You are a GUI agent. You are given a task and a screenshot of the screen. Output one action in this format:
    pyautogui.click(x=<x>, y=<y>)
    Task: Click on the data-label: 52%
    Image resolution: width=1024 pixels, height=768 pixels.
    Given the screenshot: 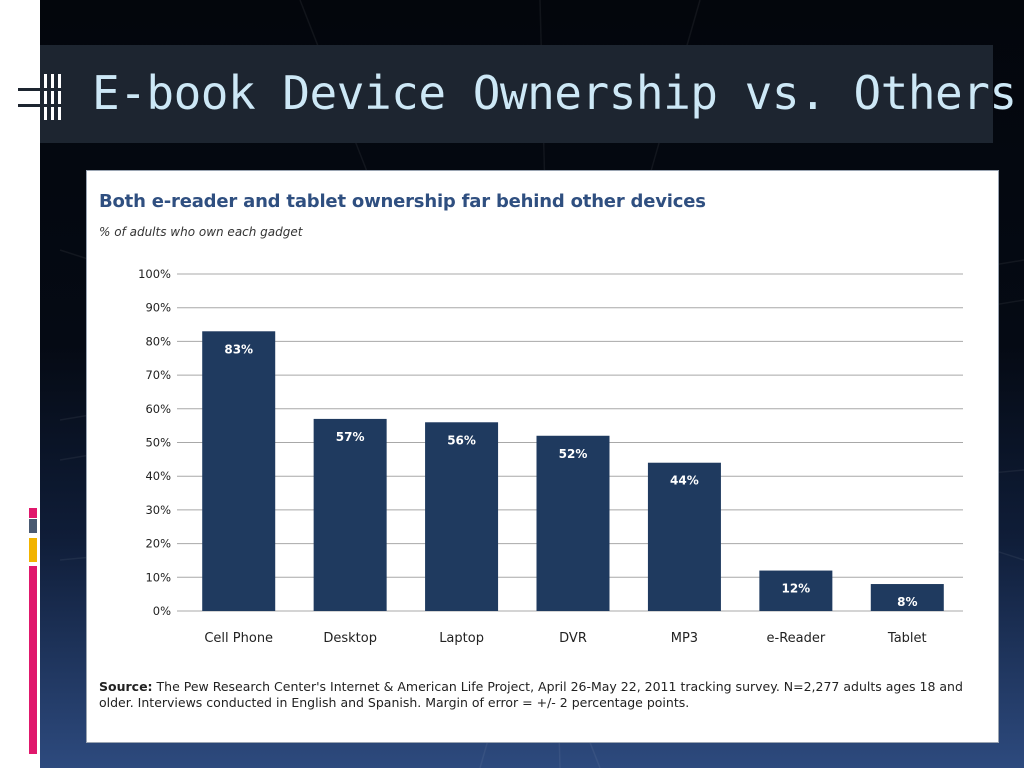 What is the action you would take?
    pyautogui.click(x=573, y=454)
    